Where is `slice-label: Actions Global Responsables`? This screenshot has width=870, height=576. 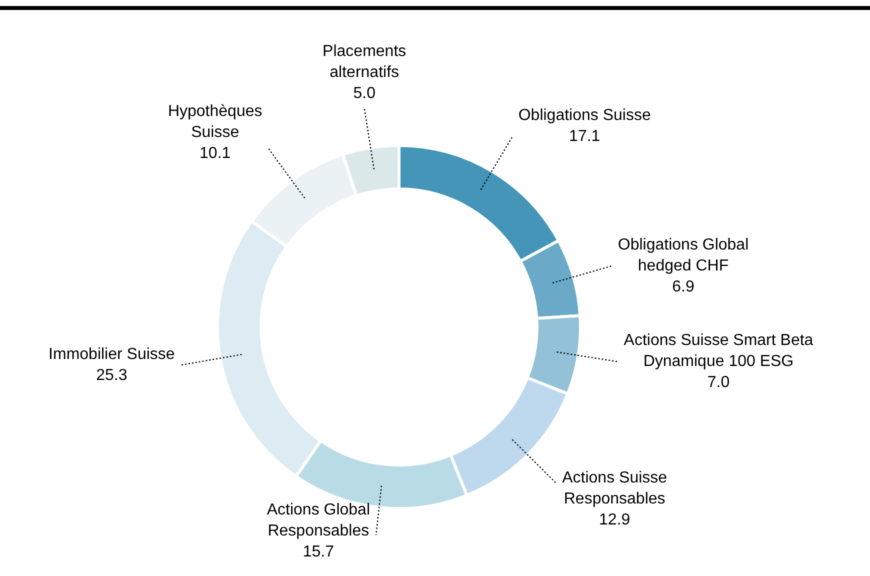
slice-label: Actions Global Responsables is located at coordinates (318, 521).